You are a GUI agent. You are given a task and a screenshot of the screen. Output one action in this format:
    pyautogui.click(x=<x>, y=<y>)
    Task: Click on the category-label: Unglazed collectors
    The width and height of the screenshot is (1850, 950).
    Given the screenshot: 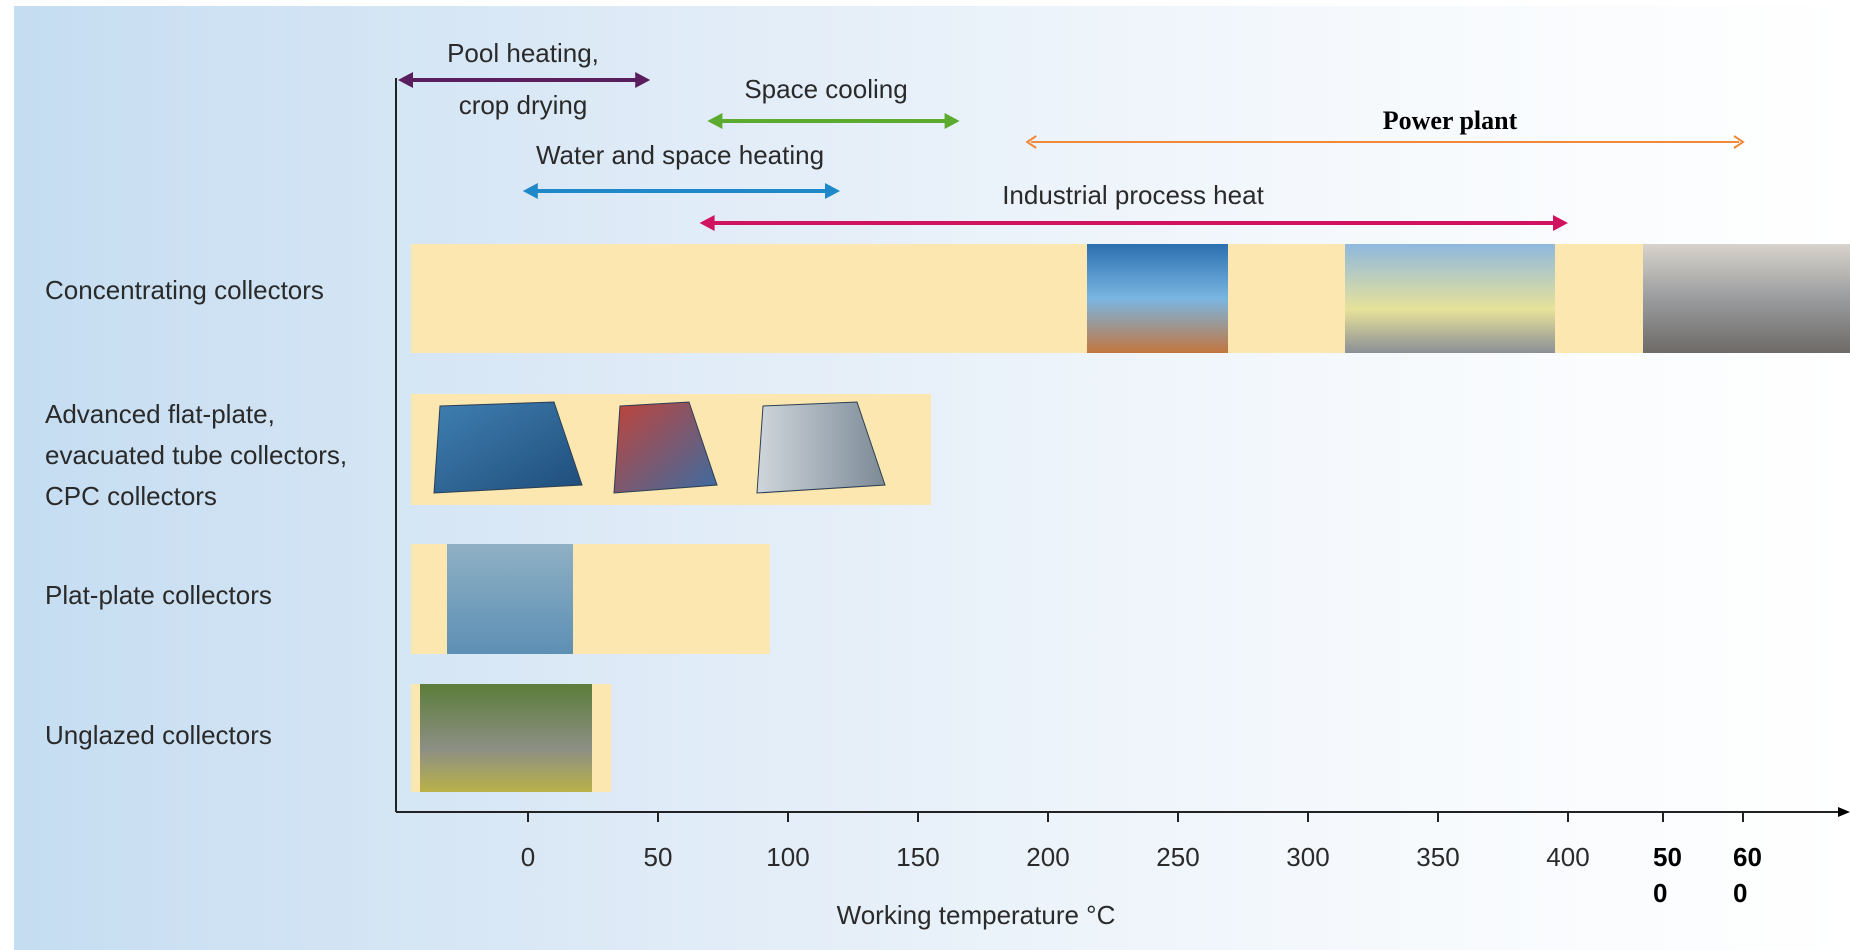 What is the action you would take?
    pyautogui.click(x=158, y=735)
    